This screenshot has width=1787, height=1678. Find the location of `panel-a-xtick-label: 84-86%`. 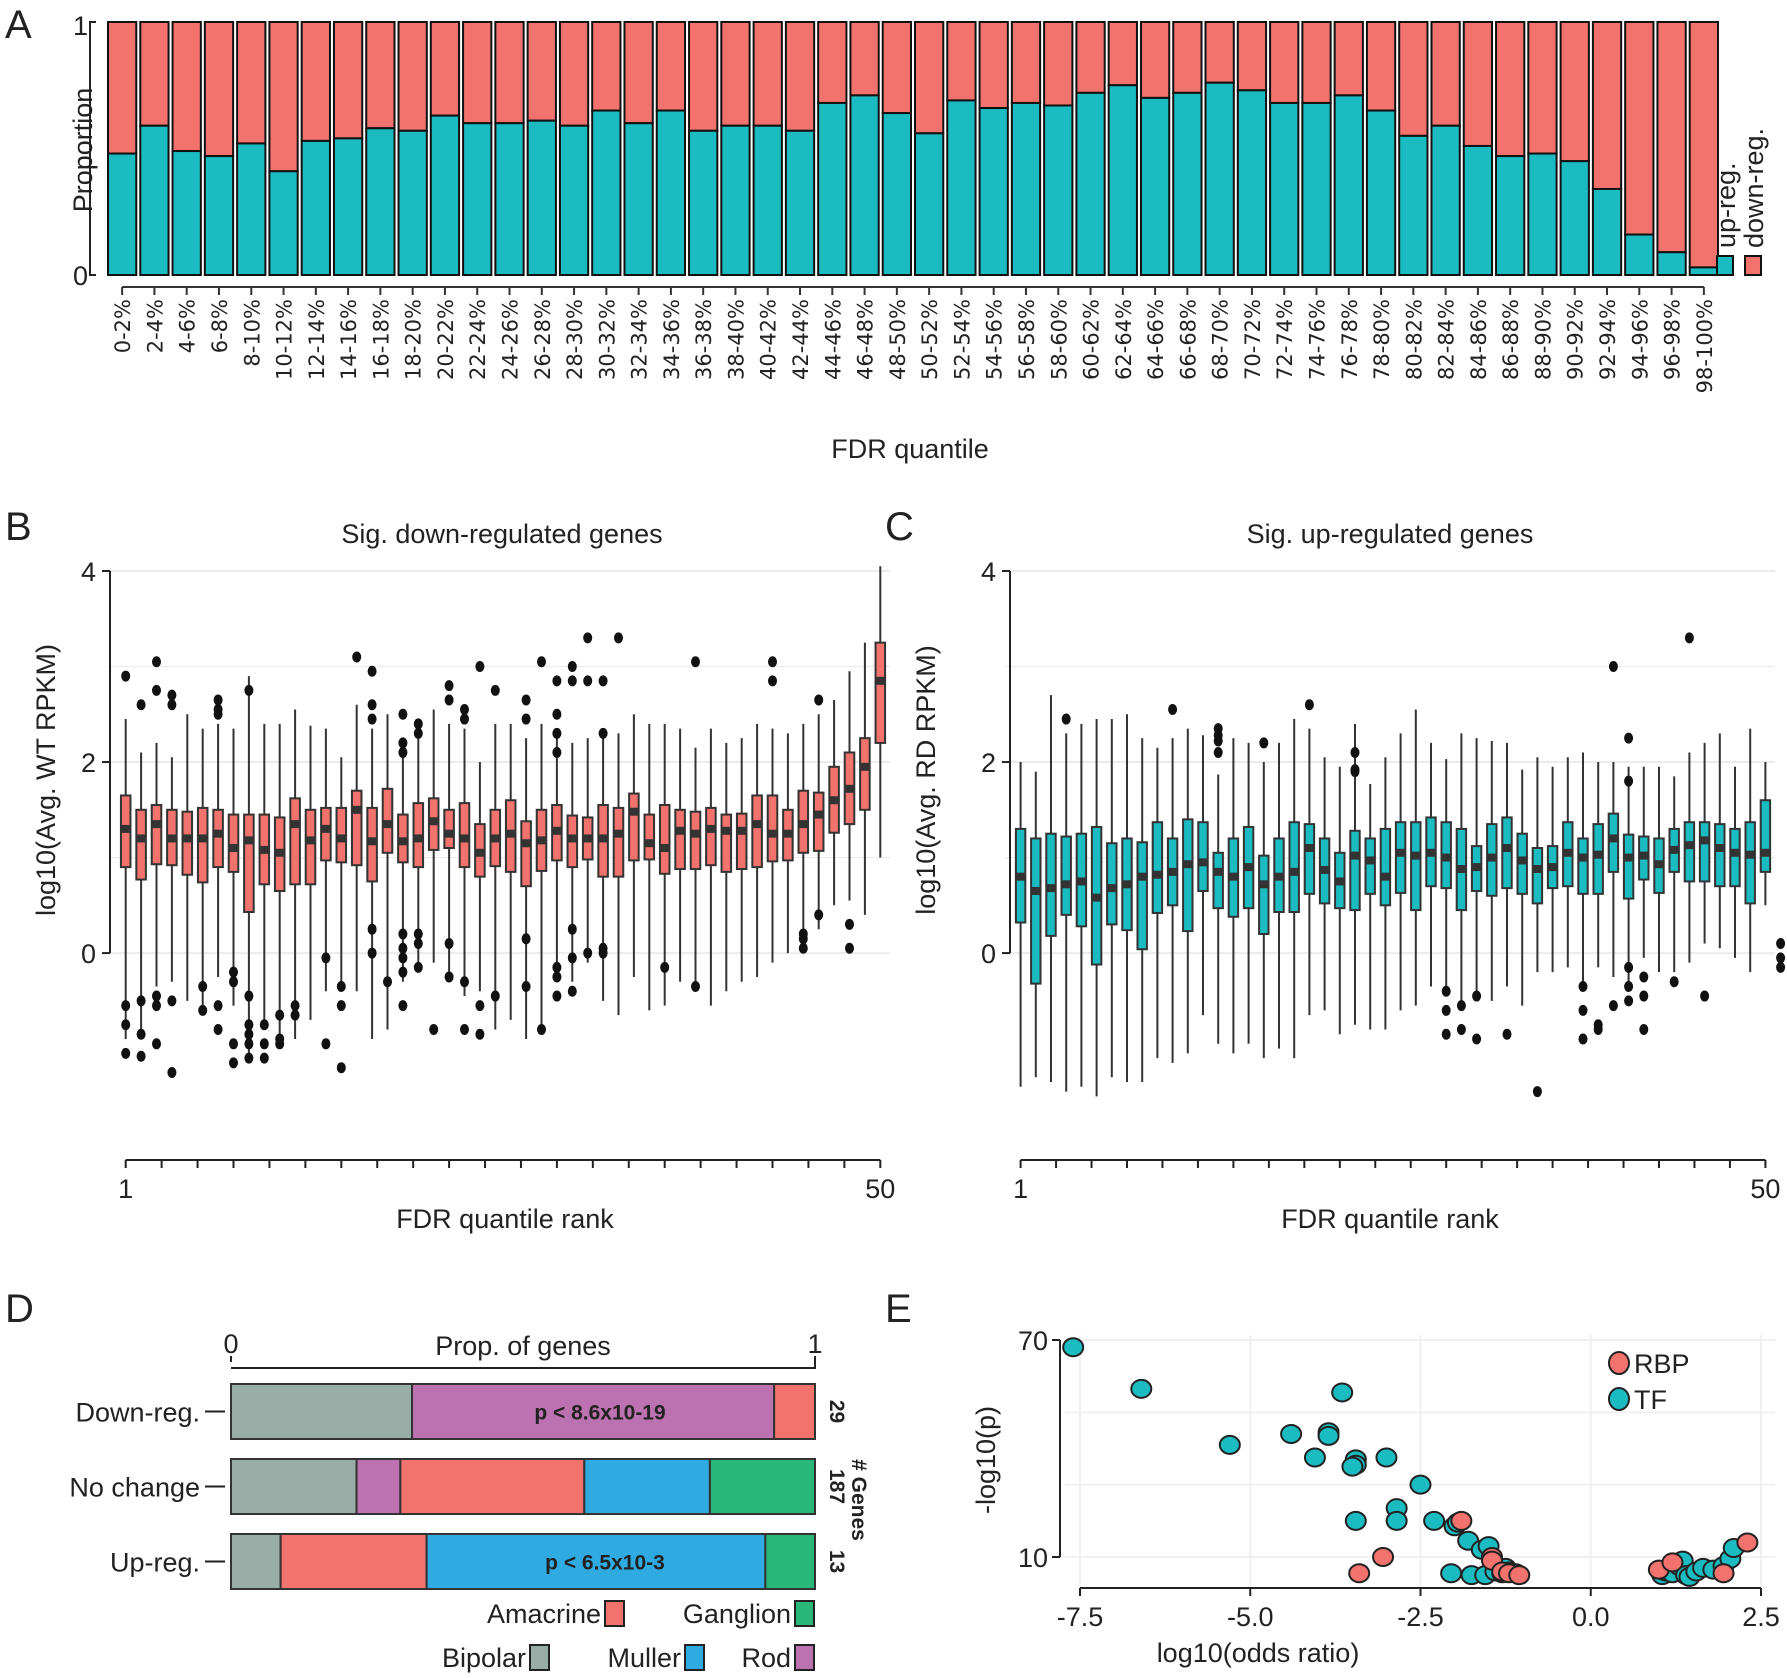

panel-a-xtick-label: 84-86% is located at coordinates (1479, 339).